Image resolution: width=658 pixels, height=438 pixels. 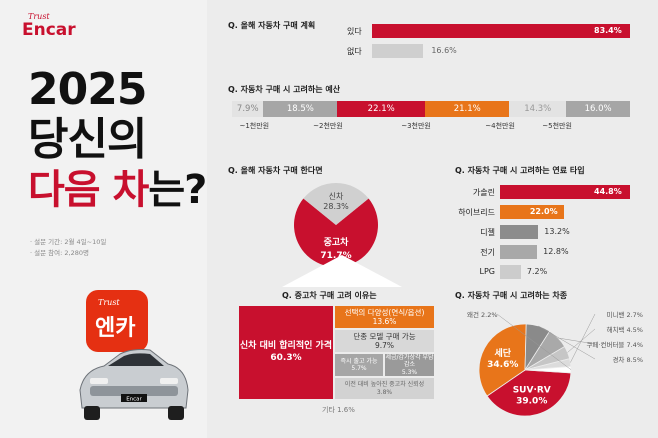 I want to click on chart-6-title: Q. 자동차 구매 시 고려하는 차종, so click(x=511, y=295).